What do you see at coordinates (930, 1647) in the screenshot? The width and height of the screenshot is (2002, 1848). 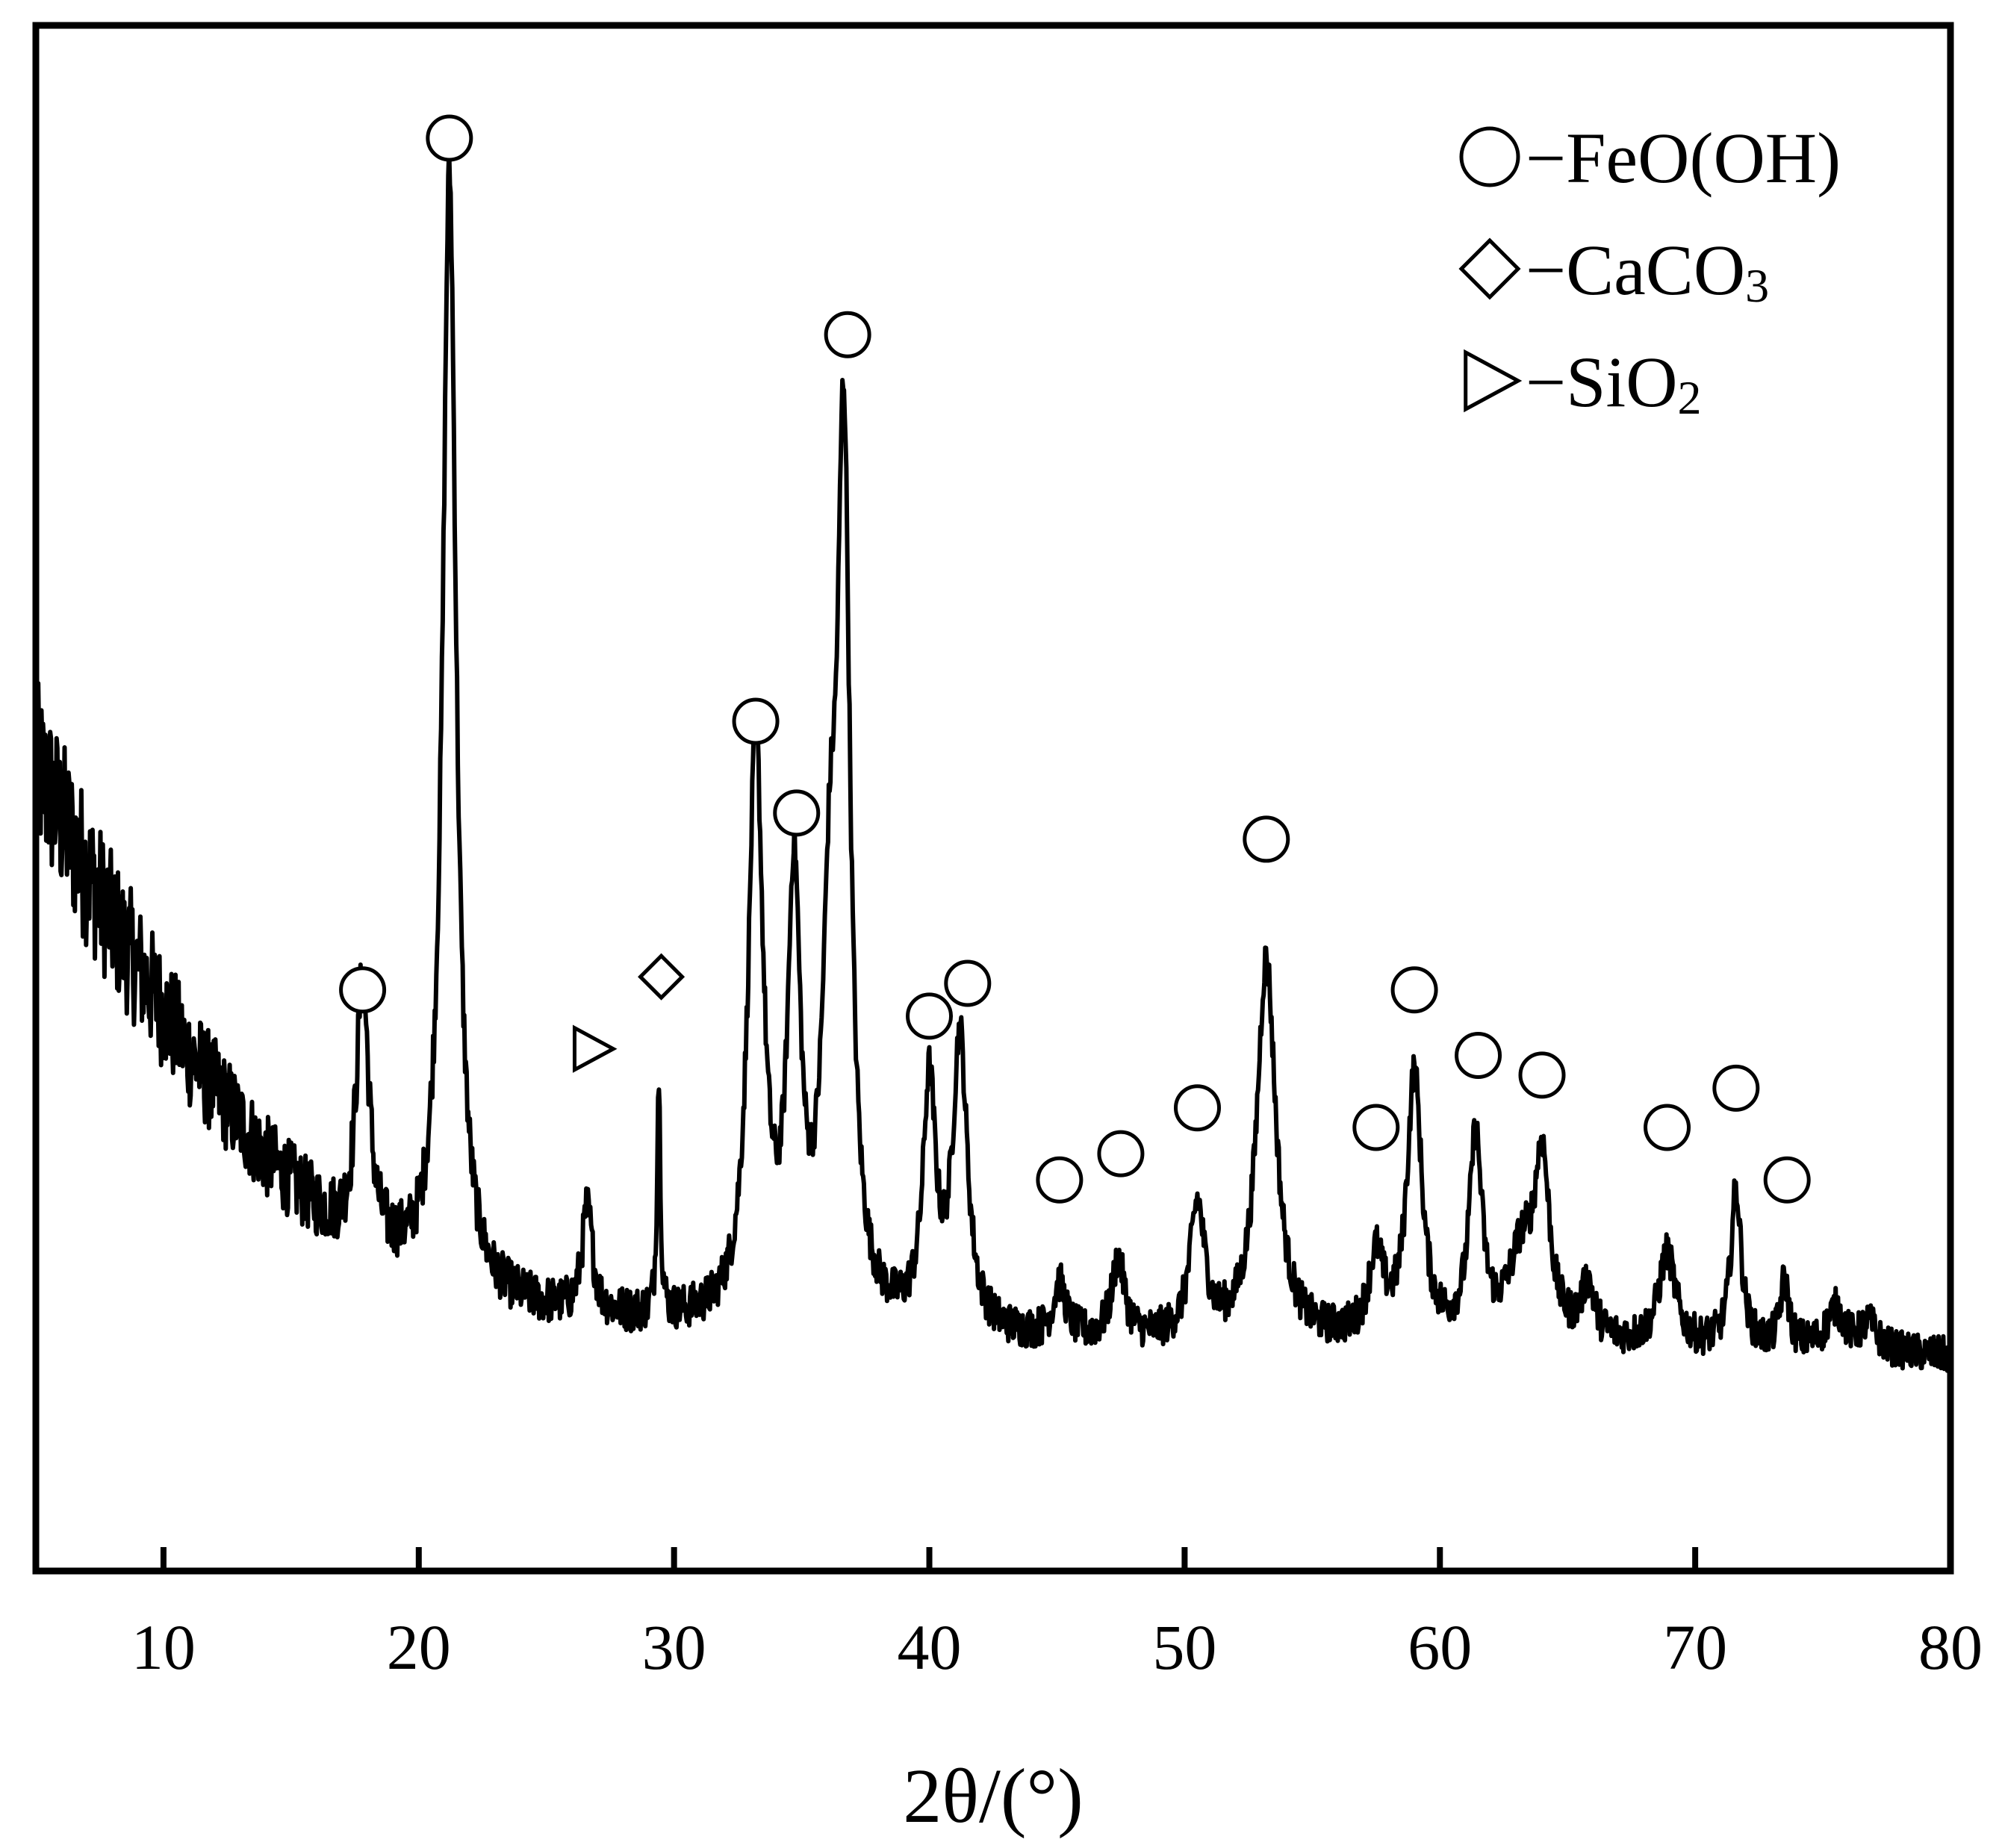 I see `x-tick-label: 40` at bounding box center [930, 1647].